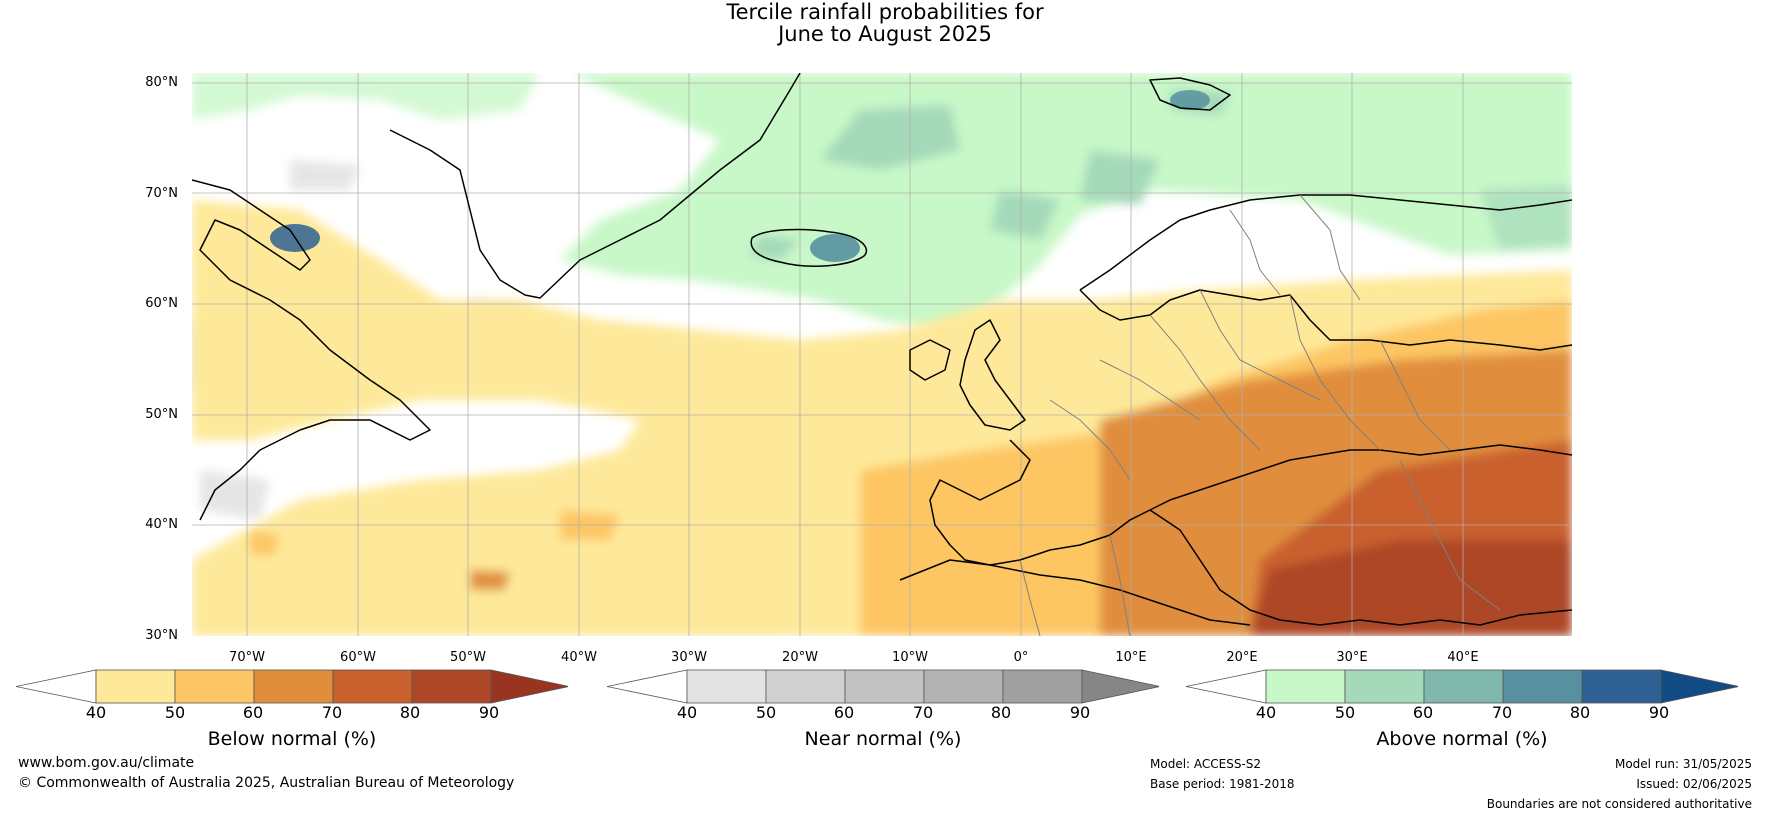  I want to click on cb-above-tick: 70, so click(1502, 712).